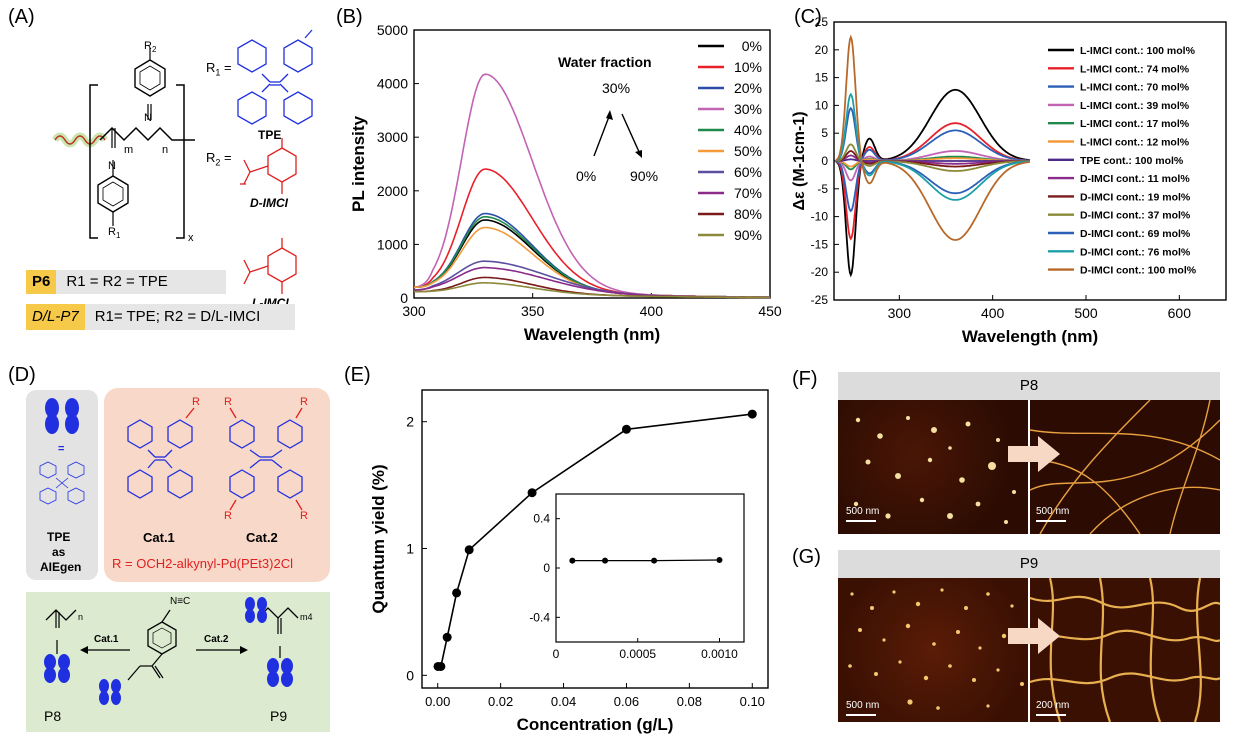 This screenshot has width=1233, height=740. Describe the element at coordinates (55, 317) in the screenshot. I see `p7-tag: D/L-P7` at that location.